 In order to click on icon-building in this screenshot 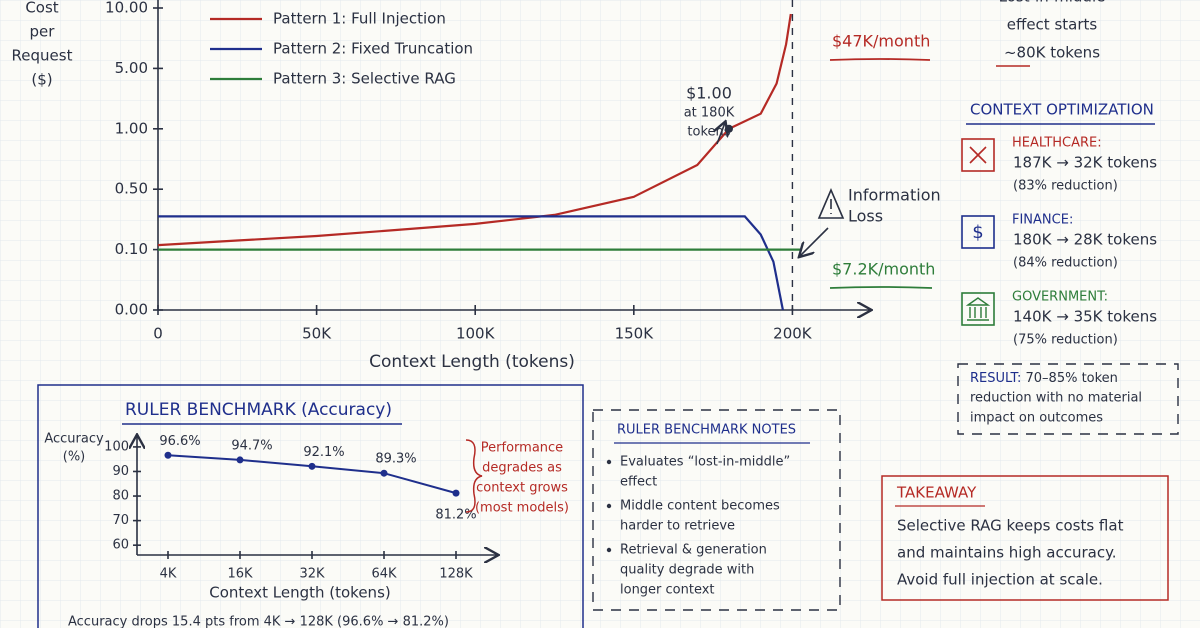, I will do `click(978, 309)`.